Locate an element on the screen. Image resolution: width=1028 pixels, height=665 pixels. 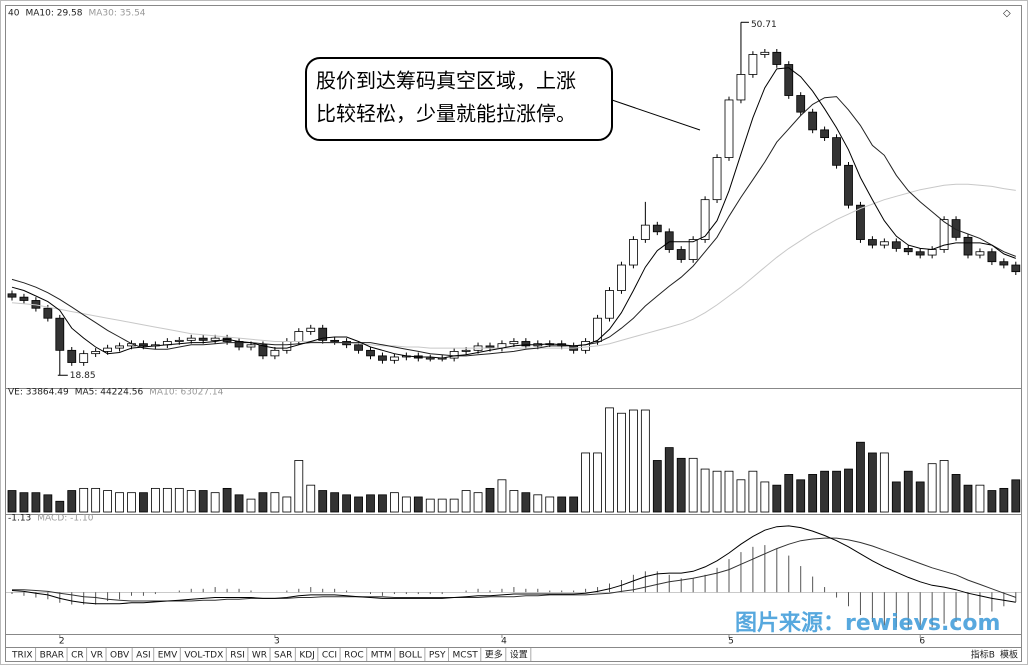
indicator-tab: EMV is located at coordinates (168, 656).